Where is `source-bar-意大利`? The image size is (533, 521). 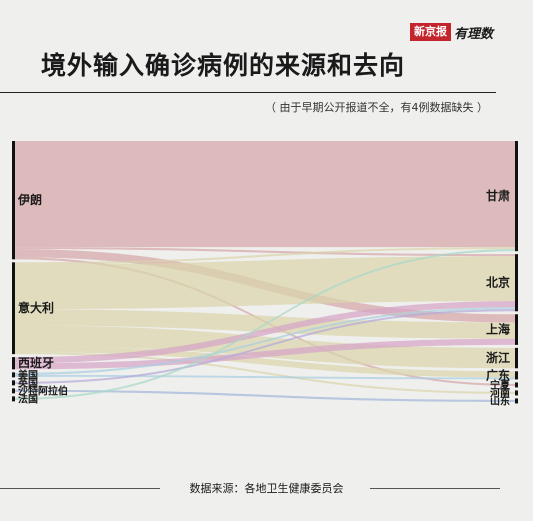
source-bar-意大利 is located at coordinates (13, 308).